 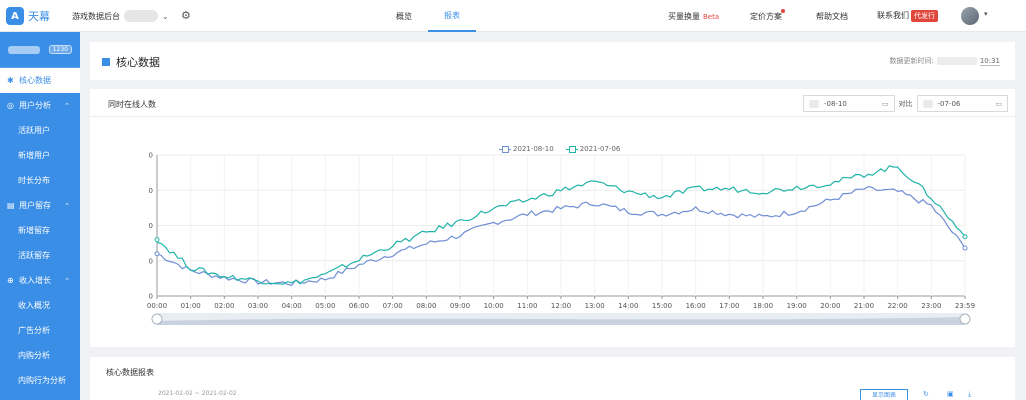 I want to click on sidebar-item-duration: 时长分布, so click(x=40, y=180).